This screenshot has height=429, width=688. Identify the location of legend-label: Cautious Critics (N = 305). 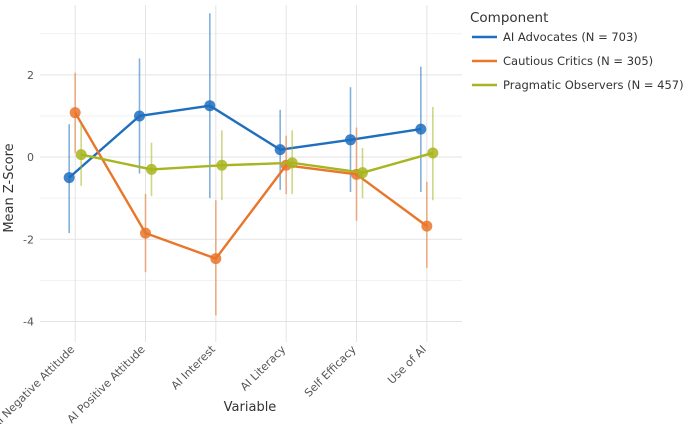
(578, 61).